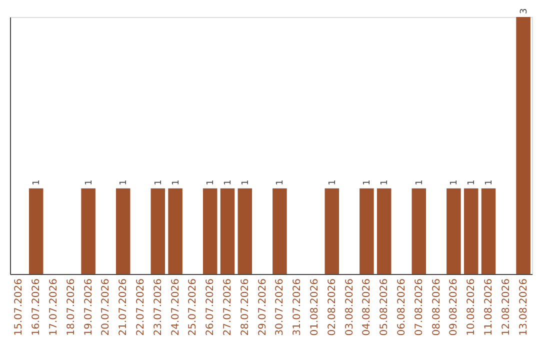 The height and width of the screenshot is (340, 540). Describe the element at coordinates (280, 307) in the screenshot. I see `x-tick-label: 30.07.2026` at that location.